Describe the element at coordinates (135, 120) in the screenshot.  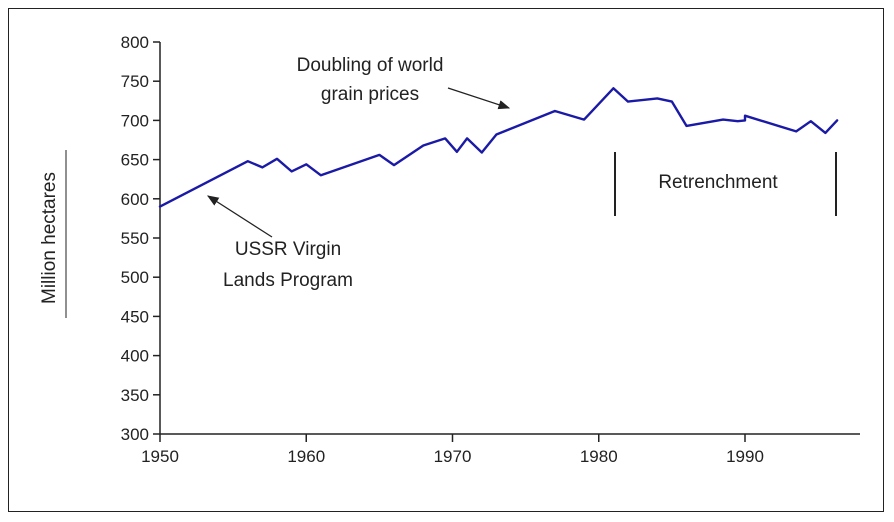
I see `y-tick-label: 700` at that location.